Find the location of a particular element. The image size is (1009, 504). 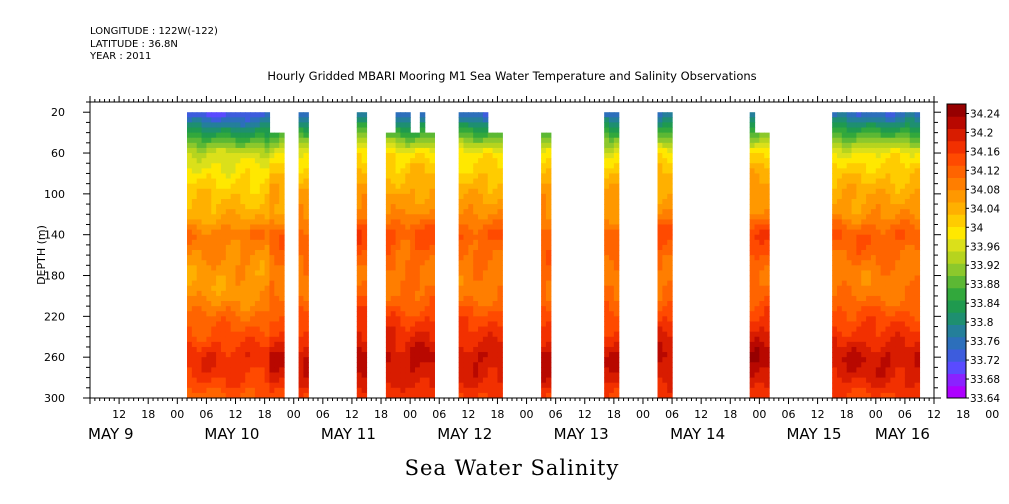

colorbar-label: 34.16 is located at coordinates (985, 152).